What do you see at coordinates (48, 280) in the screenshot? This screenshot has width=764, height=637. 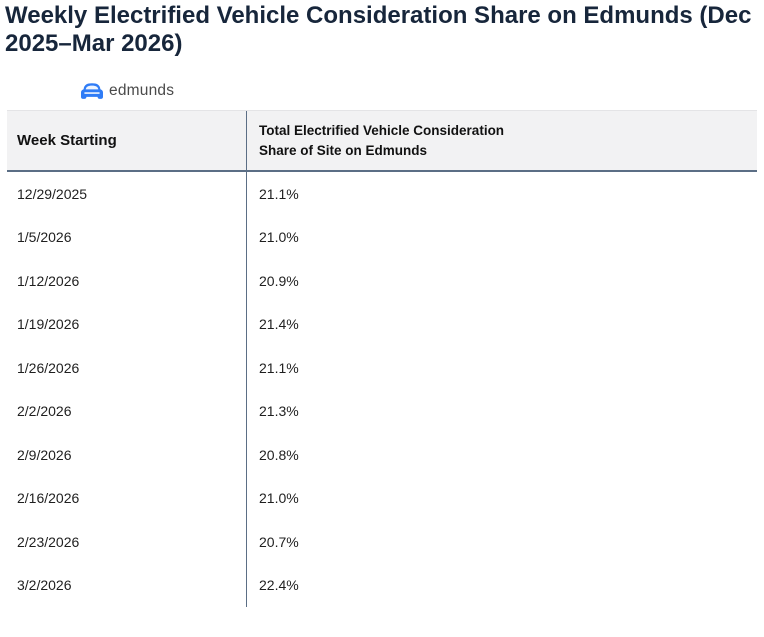 I see `week-cell: 1/12/2026` at bounding box center [48, 280].